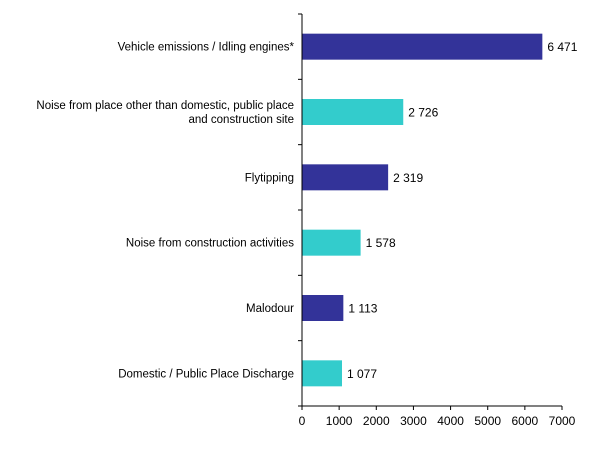 Image resolution: width=595 pixels, height=457 pixels. What do you see at coordinates (362, 374) in the screenshot?
I see `value-label: 1 077` at bounding box center [362, 374].